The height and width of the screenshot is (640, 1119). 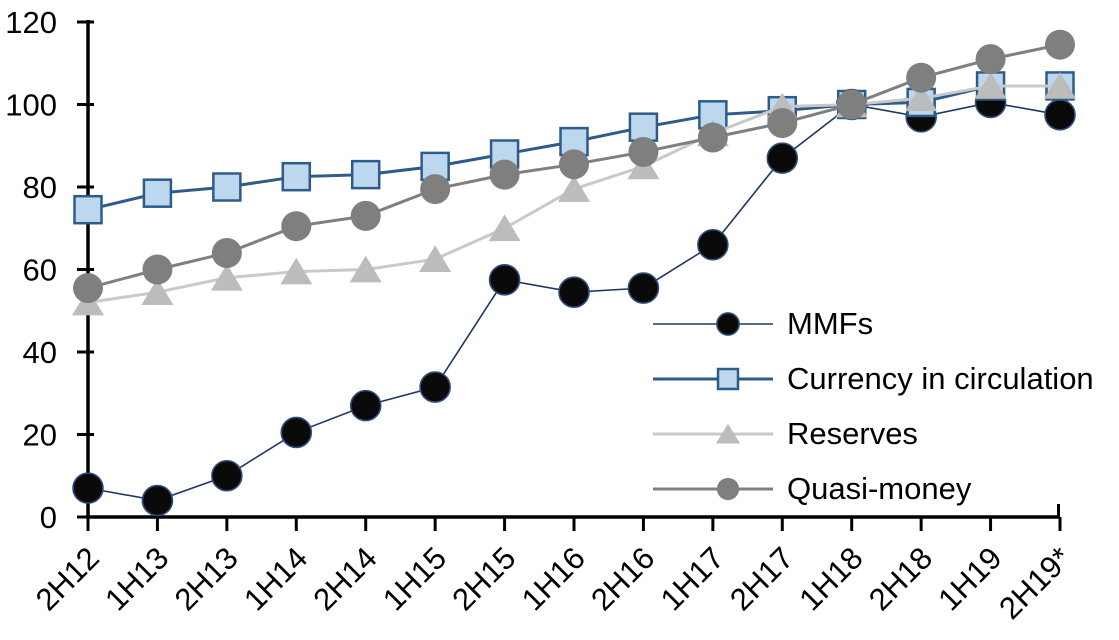 I want to click on y-axis-tick-label: 100, so click(x=31, y=105).